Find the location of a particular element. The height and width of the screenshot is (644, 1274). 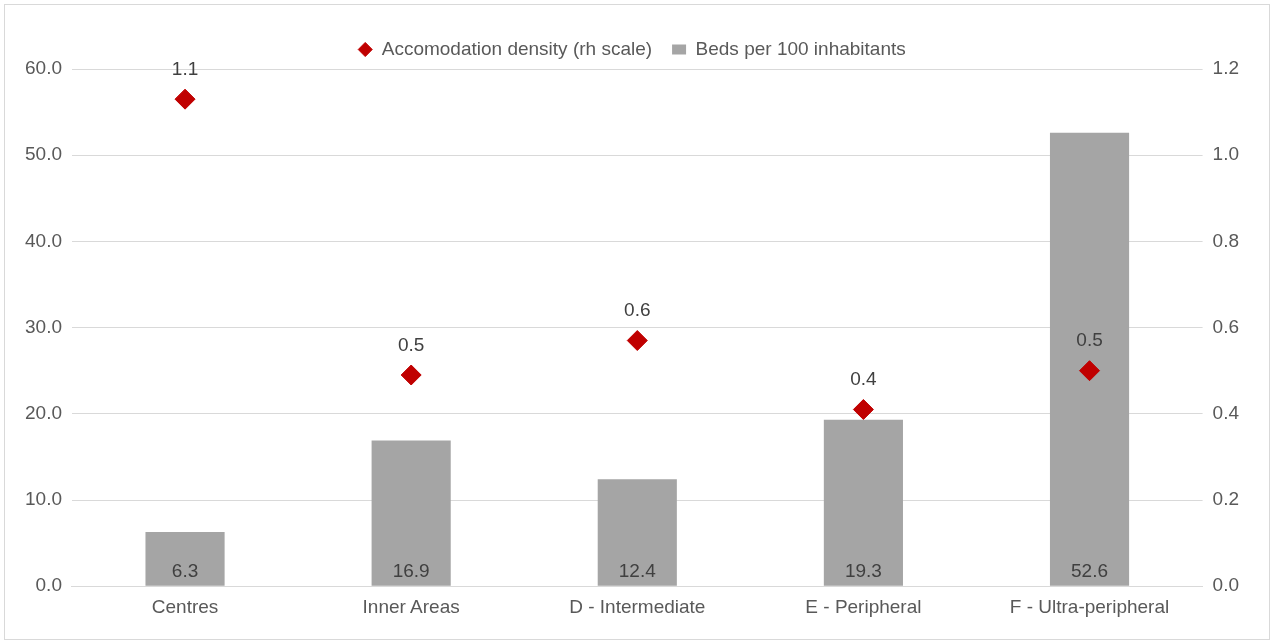

x-tick-label: D - Intermediate is located at coordinates (637, 606).